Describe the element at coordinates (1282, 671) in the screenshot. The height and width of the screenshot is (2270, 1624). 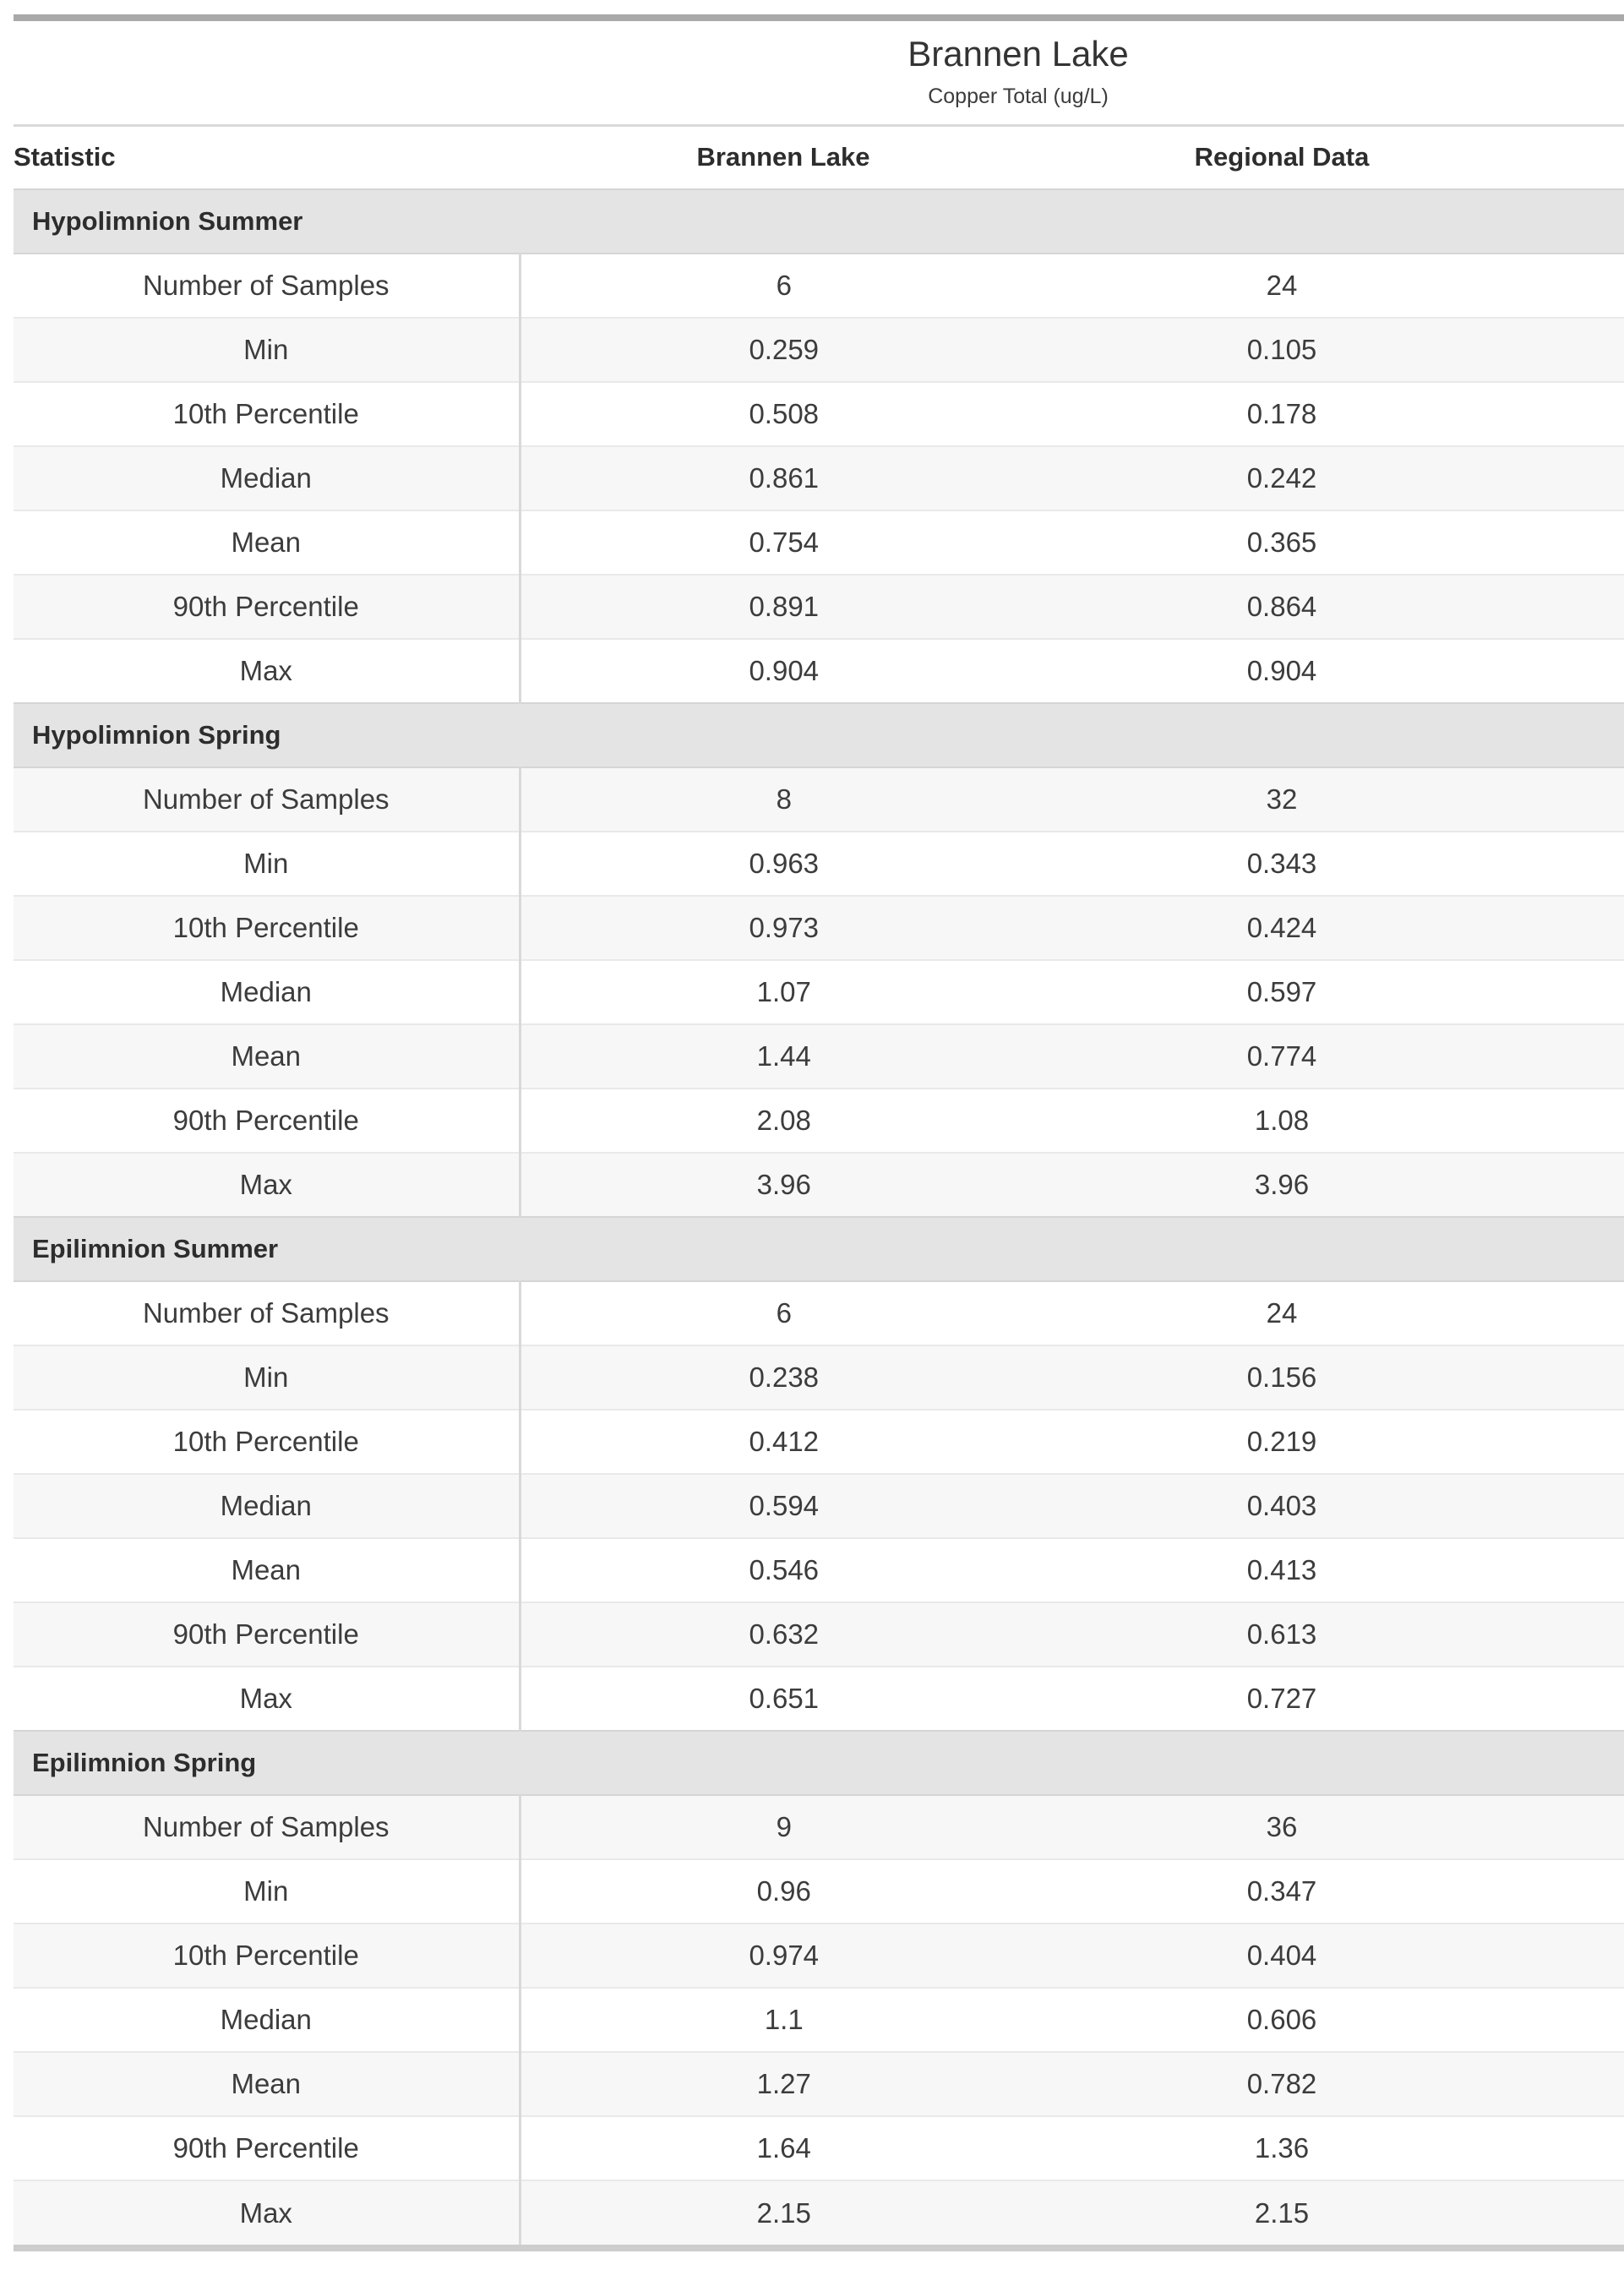
I see `value-cell-regional-data: 0.904` at that location.